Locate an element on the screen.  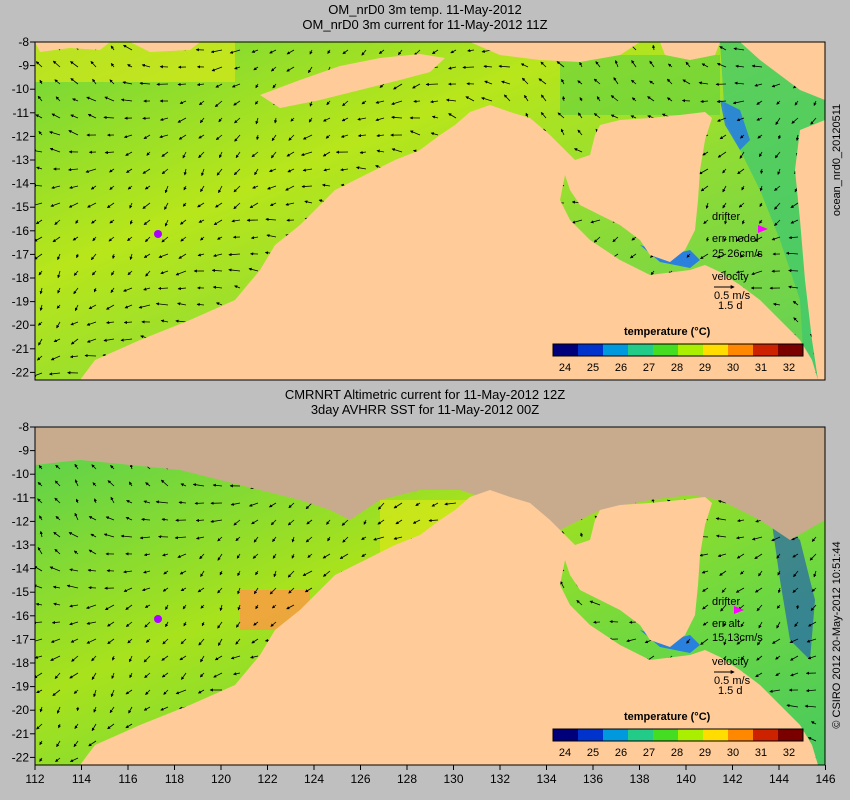
panel2-cold-east is located at coordinates (792, 585).